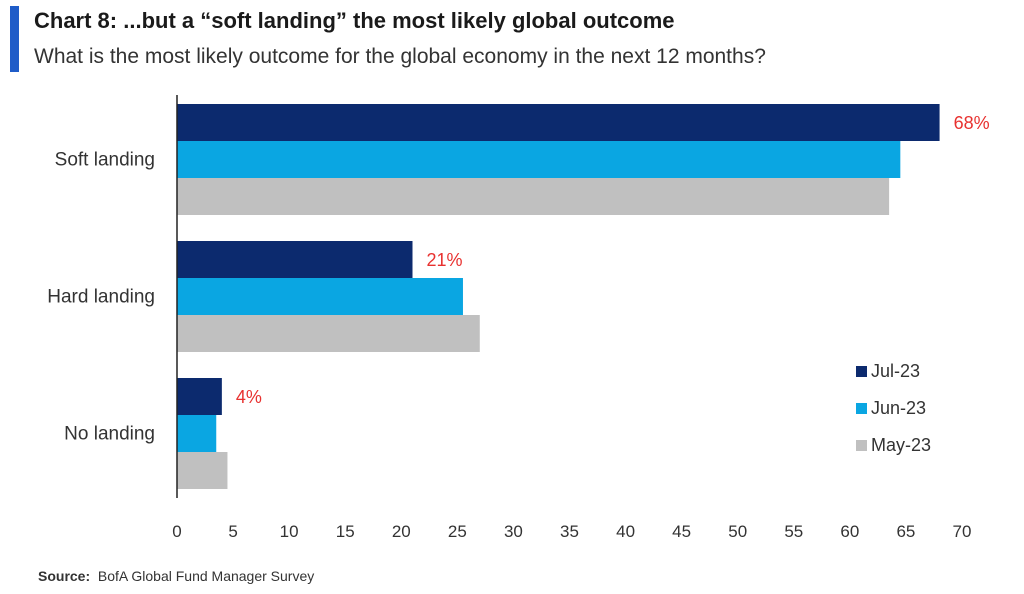 Image resolution: width=1024 pixels, height=594 pixels. Describe the element at coordinates (445, 260) in the screenshot. I see `data-label: 21%` at that location.